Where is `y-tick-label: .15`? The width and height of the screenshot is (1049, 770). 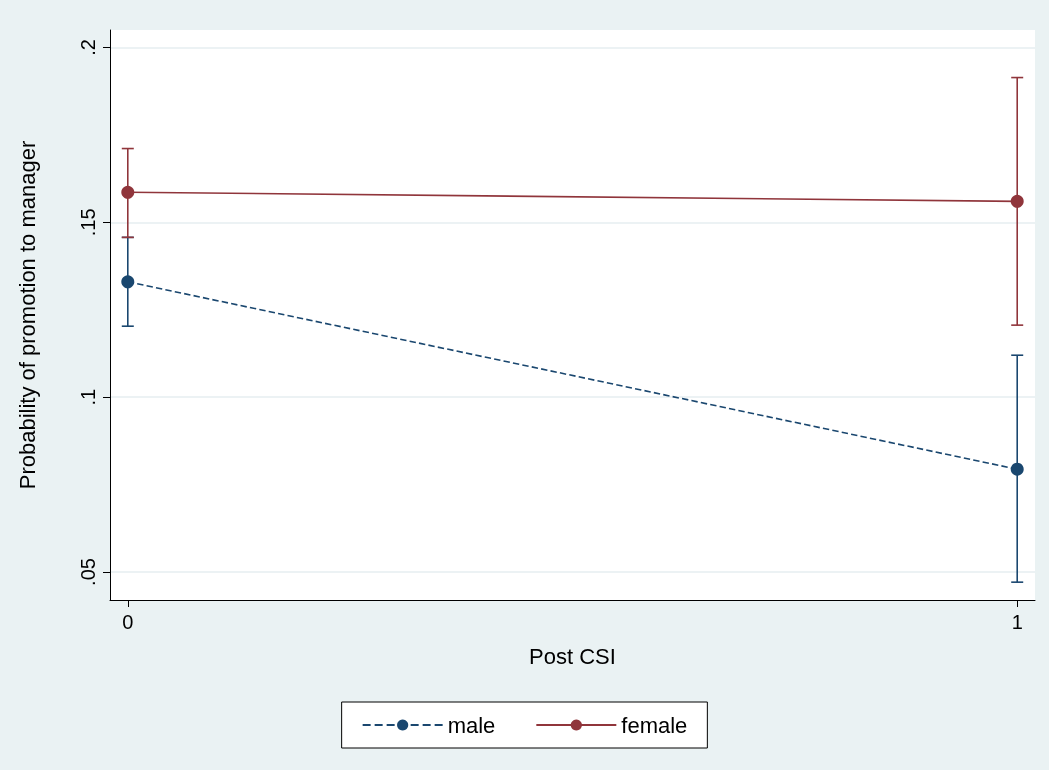 y-tick-label: .15 is located at coordinates (88, 222).